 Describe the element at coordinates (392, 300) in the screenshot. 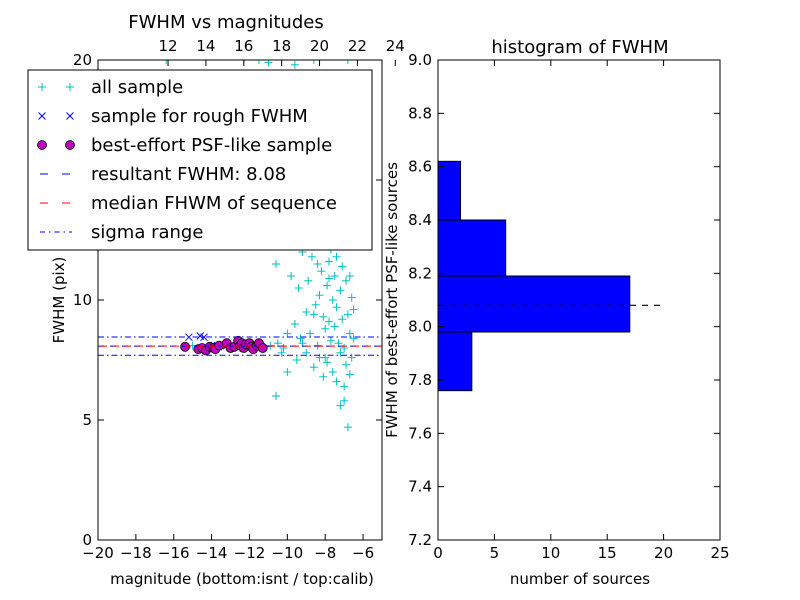

I see `histogram-y-label: FWHM of best-effort PSF-like sources` at that location.